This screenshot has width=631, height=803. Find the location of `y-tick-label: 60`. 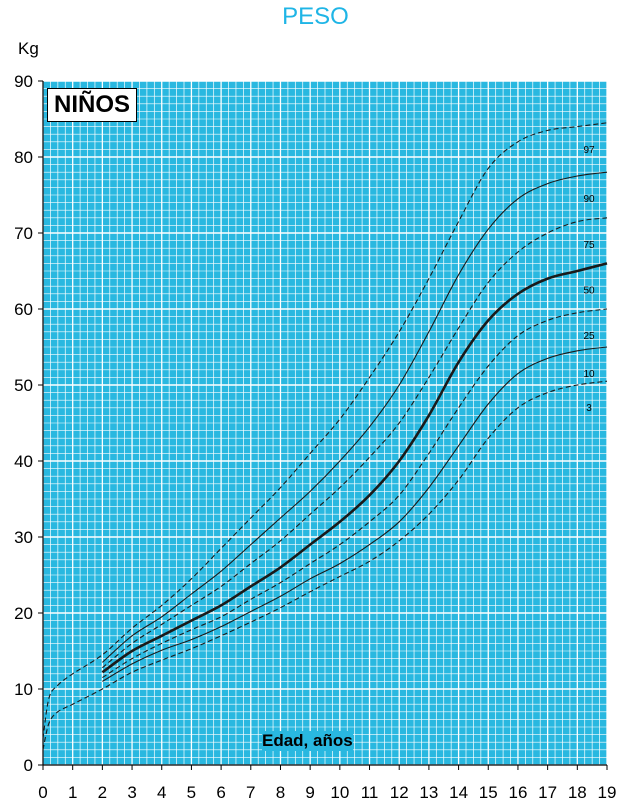

y-tick-label: 60 is located at coordinates (23, 309).